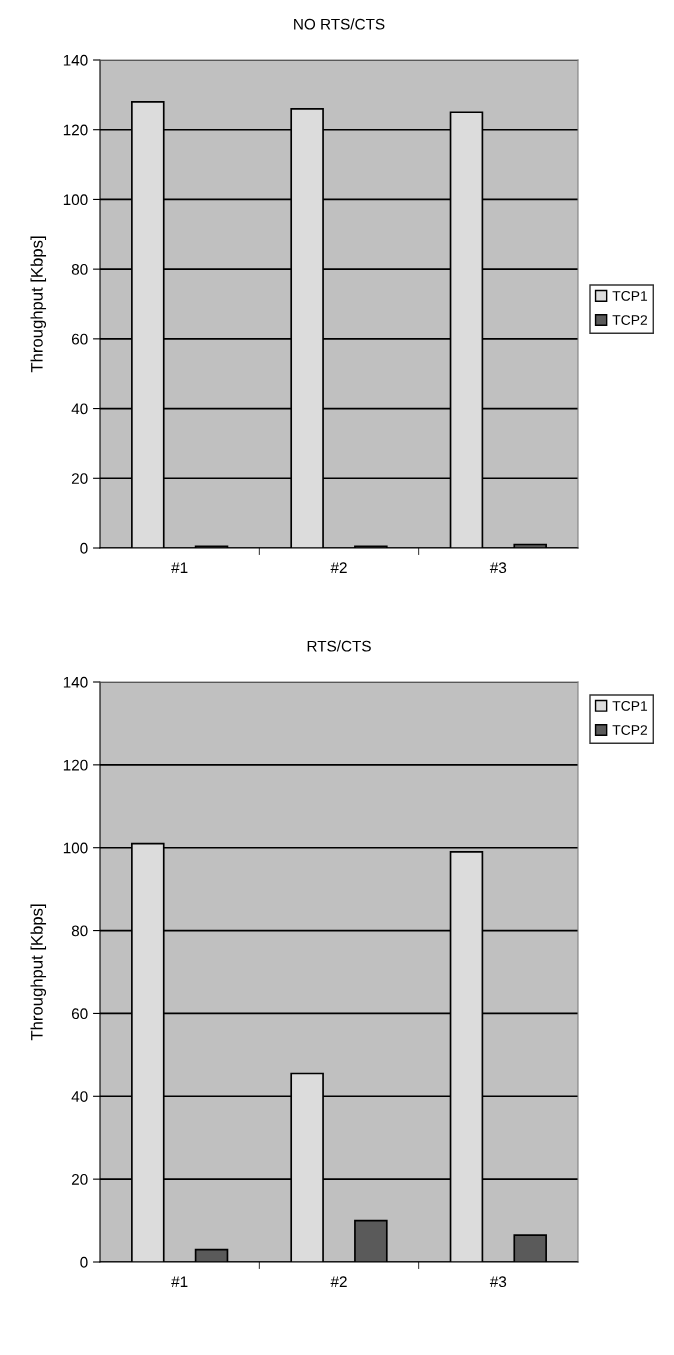 This screenshot has height=1355, width=674. What do you see at coordinates (339, 24) in the screenshot?
I see `chart-title: NO RTS/CTS` at bounding box center [339, 24].